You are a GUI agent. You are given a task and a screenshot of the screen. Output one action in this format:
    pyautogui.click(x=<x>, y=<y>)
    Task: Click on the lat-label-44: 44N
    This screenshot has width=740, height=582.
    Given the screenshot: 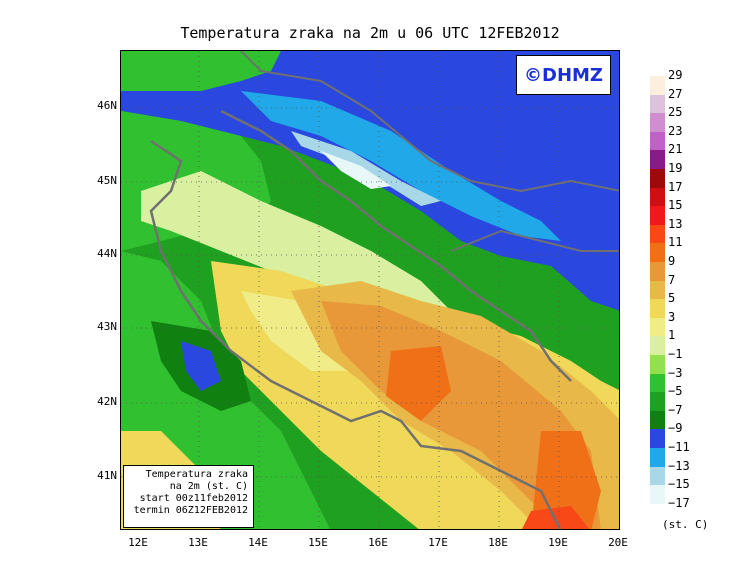 What is the action you would take?
    pyautogui.click(x=107, y=253)
    